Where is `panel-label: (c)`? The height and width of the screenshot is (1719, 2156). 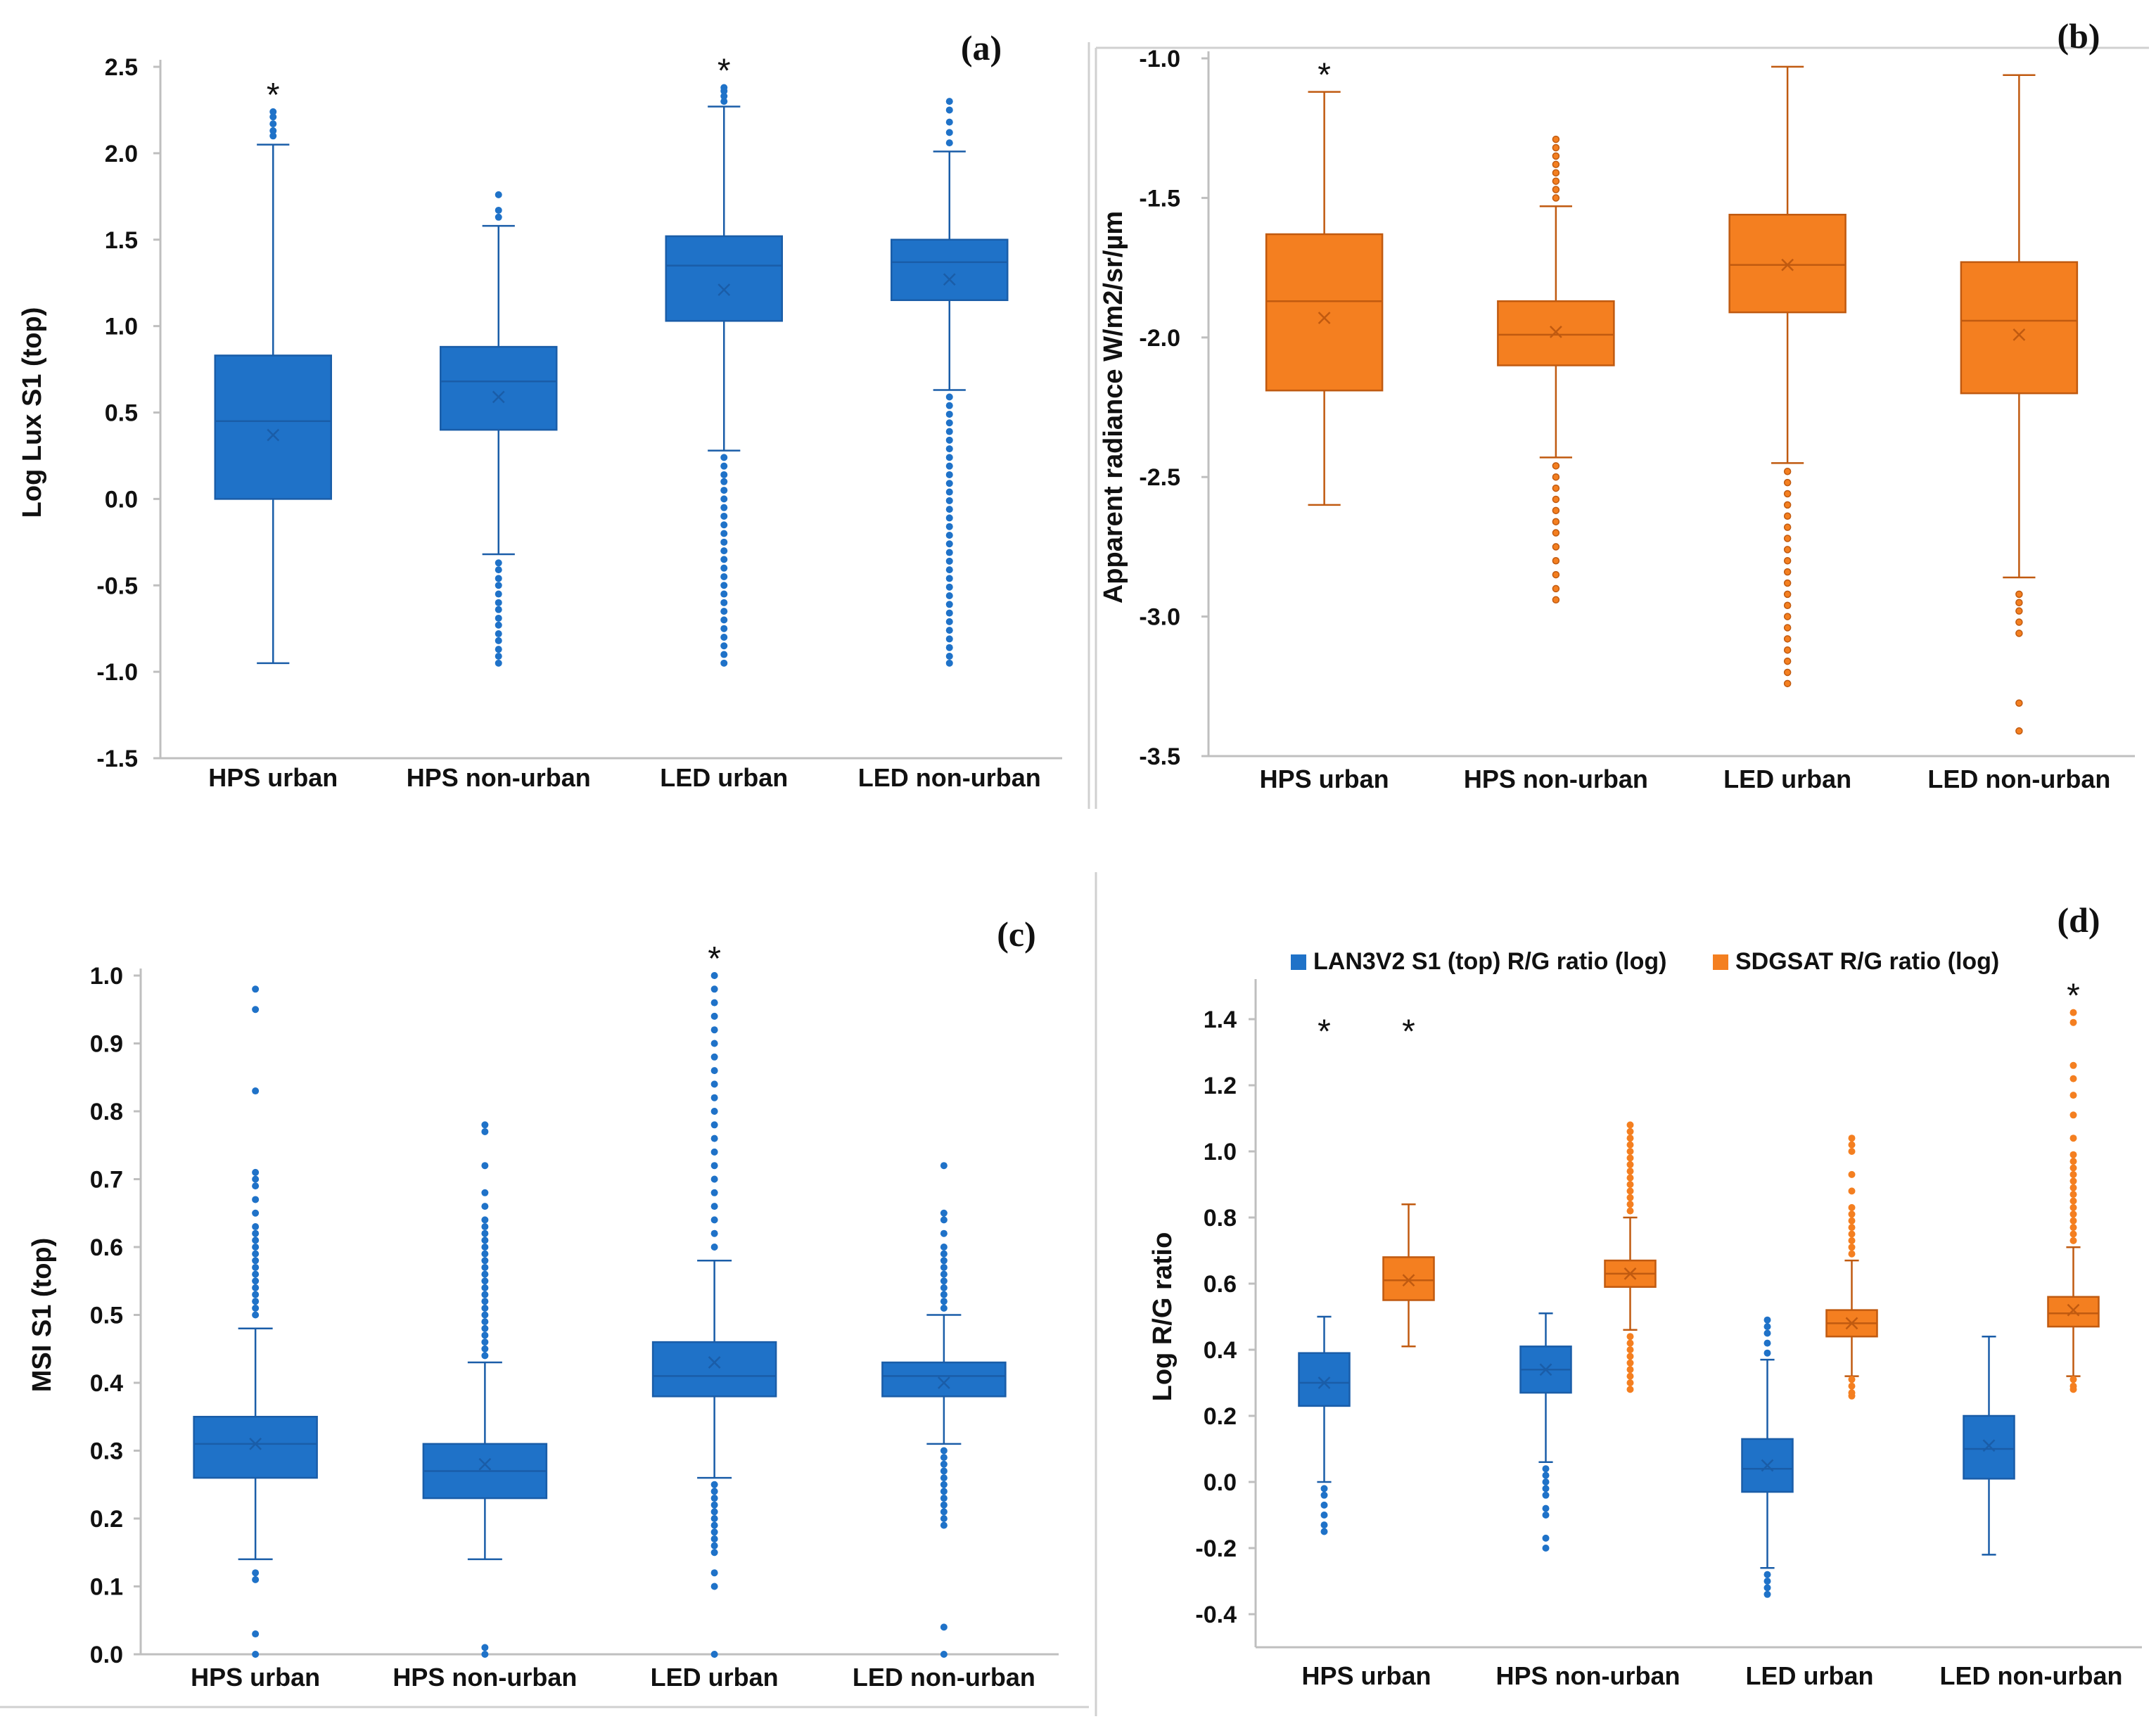 panel-label: (c) is located at coordinates (1016, 934).